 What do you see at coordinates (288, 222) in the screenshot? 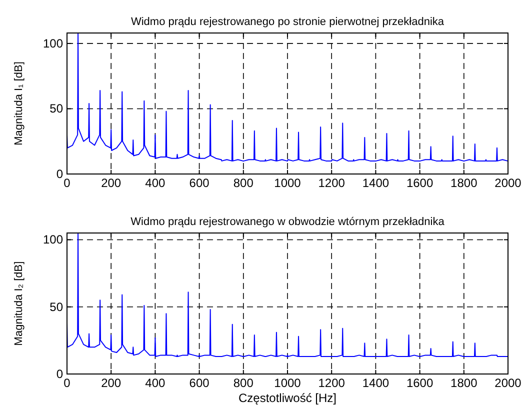
I see `chart-title: Widmo prądu rejestrowanego w obwodzie wtórnym przekładnika` at bounding box center [288, 222].